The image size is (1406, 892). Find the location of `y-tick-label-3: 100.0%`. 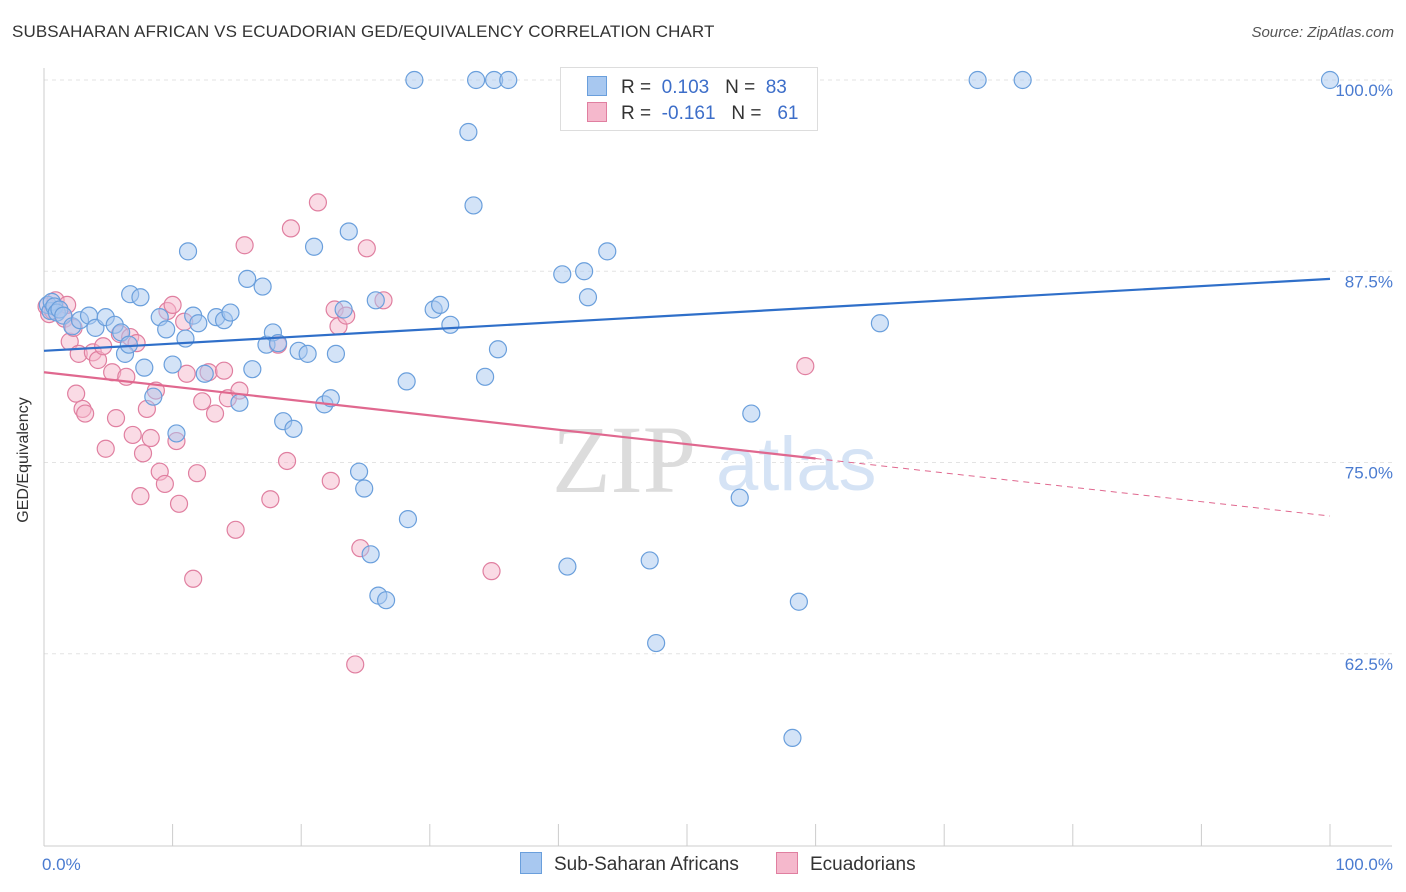

y-tick-label-3: 100.0% is located at coordinates (1364, 90).